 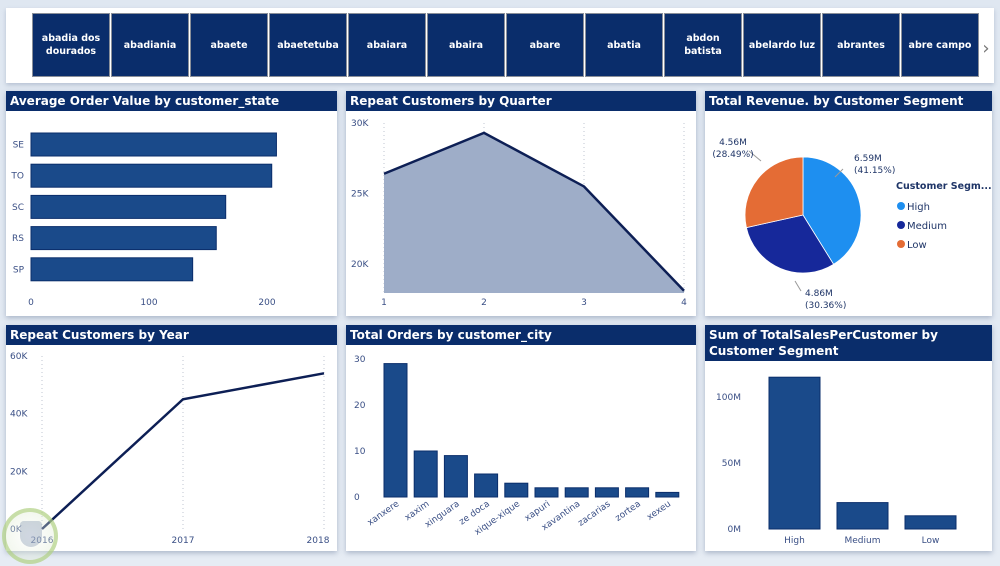 I want to click on legend-item: Medium, so click(x=927, y=226).